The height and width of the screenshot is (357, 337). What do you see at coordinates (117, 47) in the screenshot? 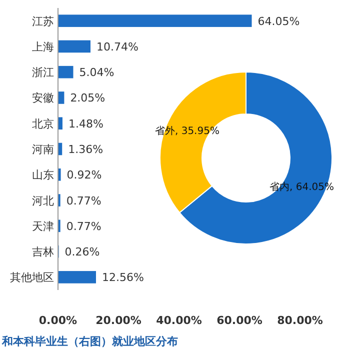
I see `data-label: 10.74%` at bounding box center [117, 47].